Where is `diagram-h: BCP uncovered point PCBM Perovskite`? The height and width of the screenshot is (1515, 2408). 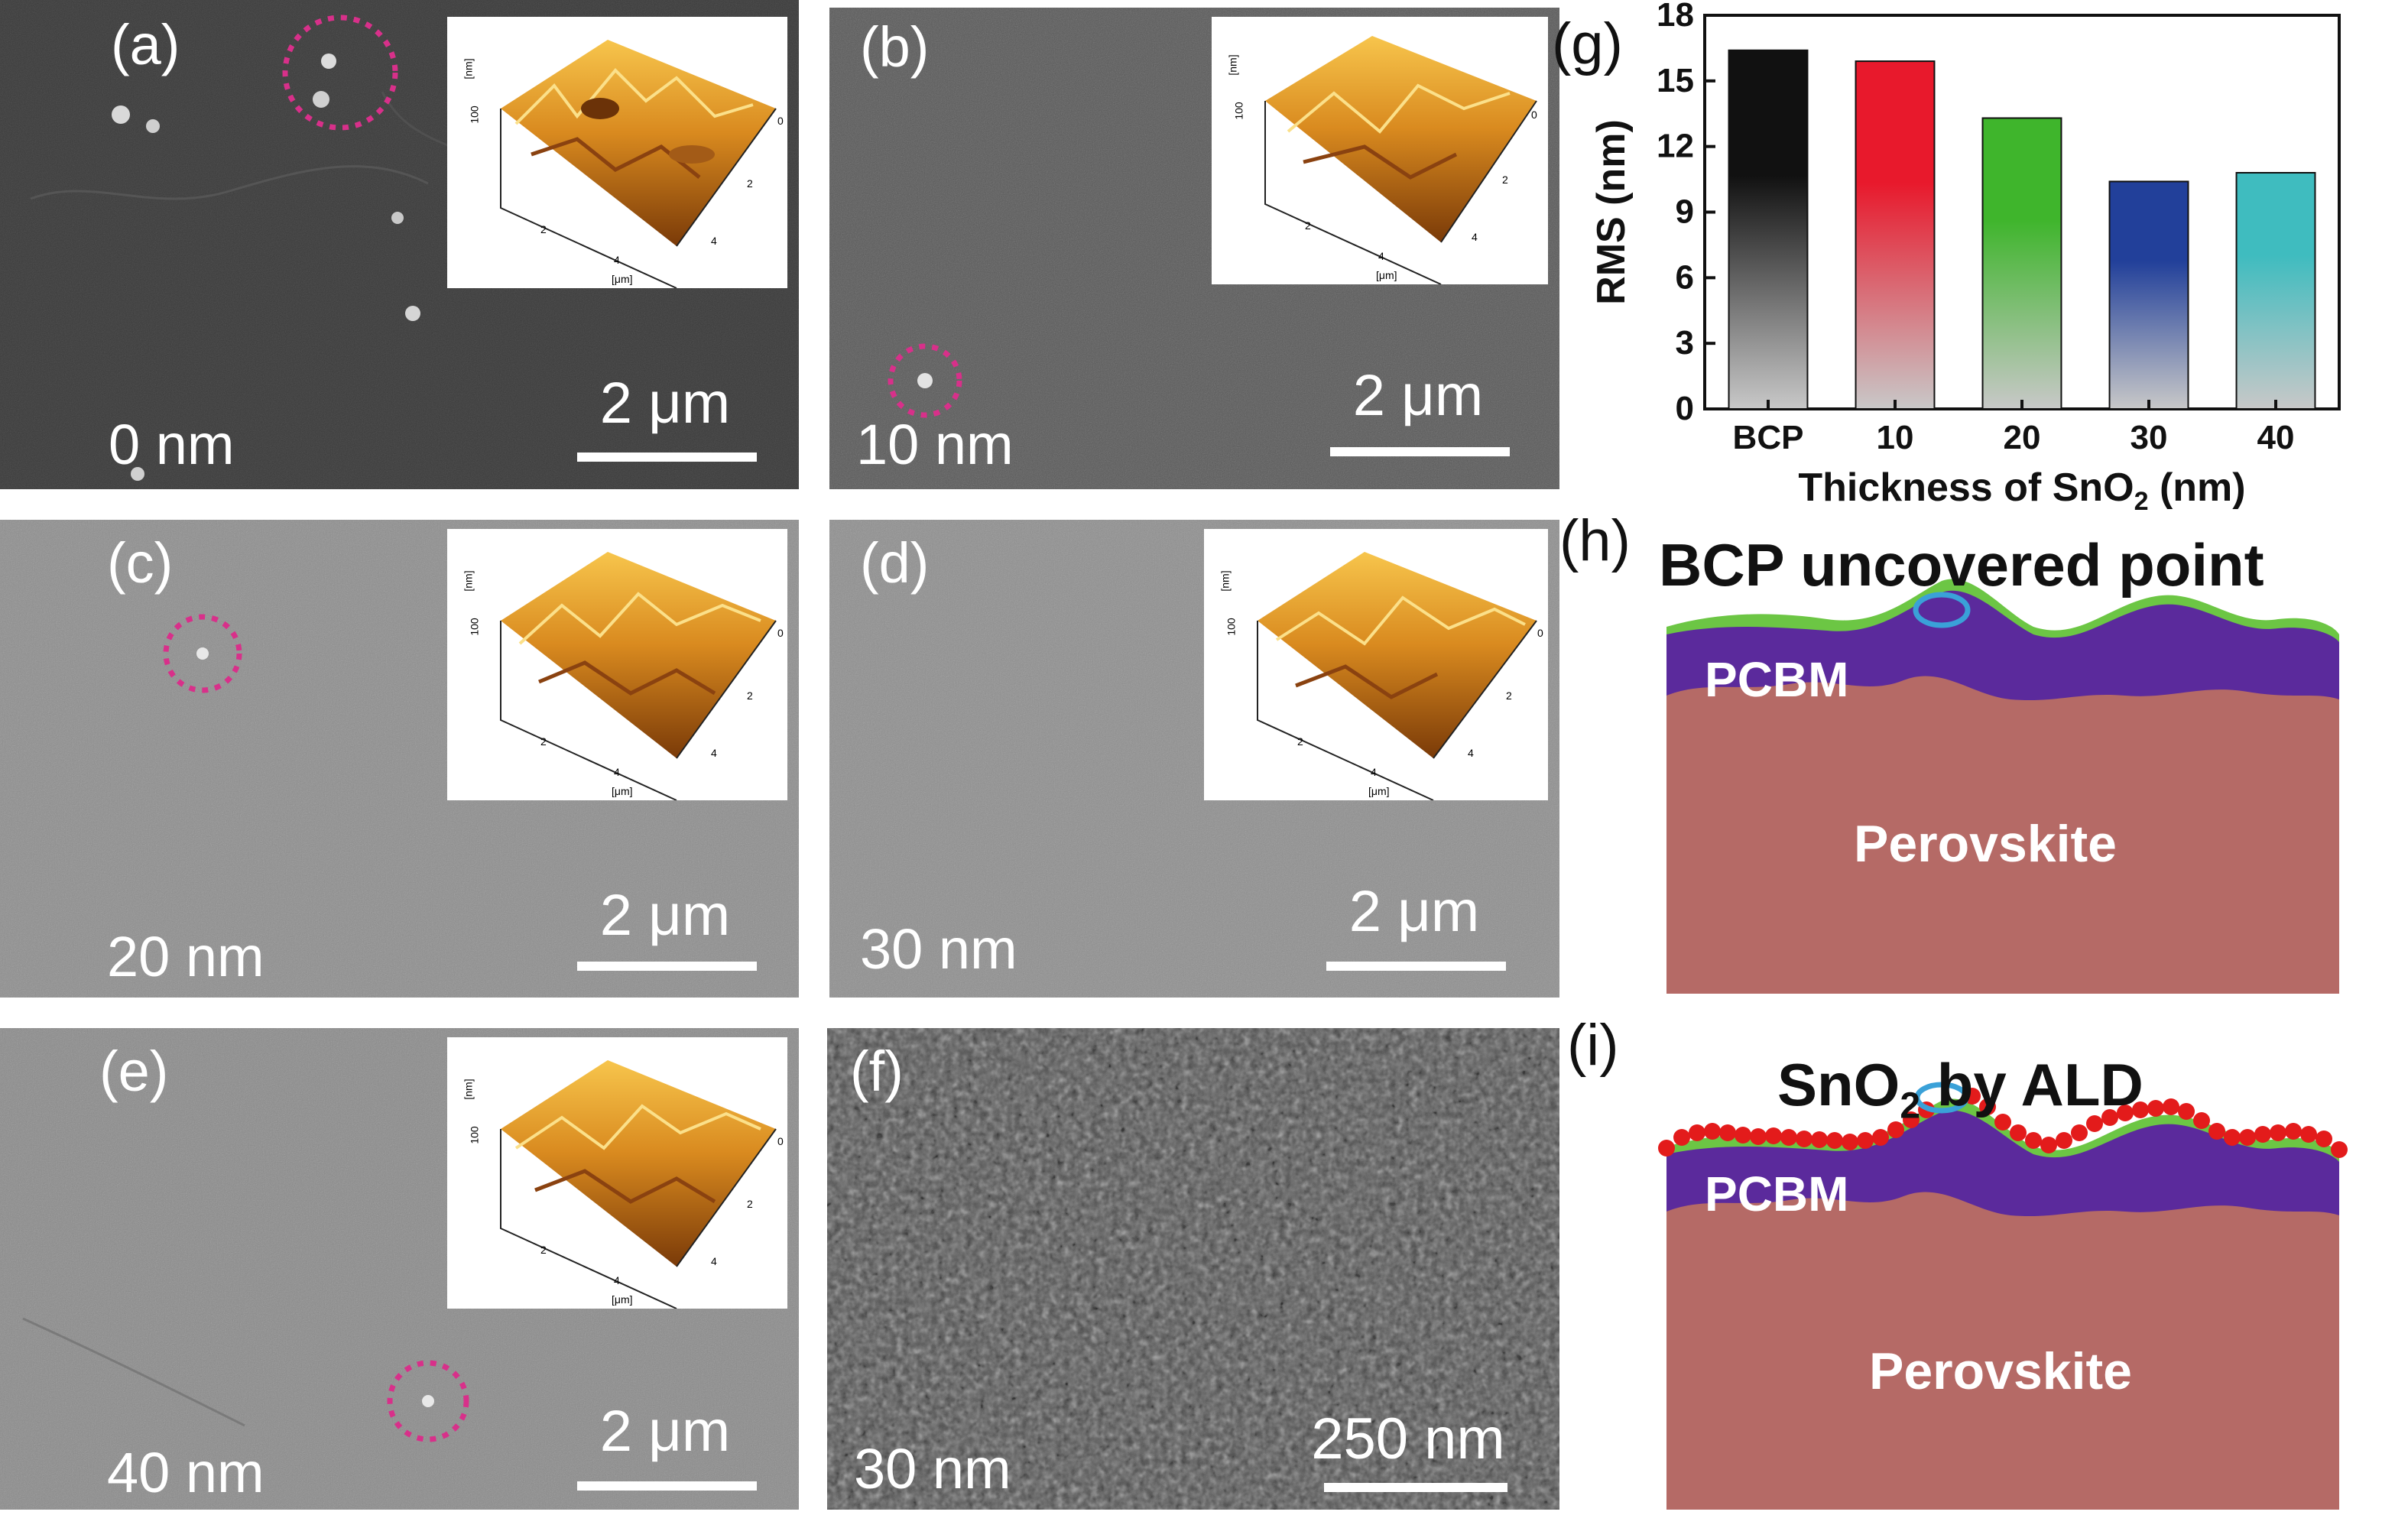 diagram-h: BCP uncovered point PCBM Perovskite is located at coordinates (2003, 760).